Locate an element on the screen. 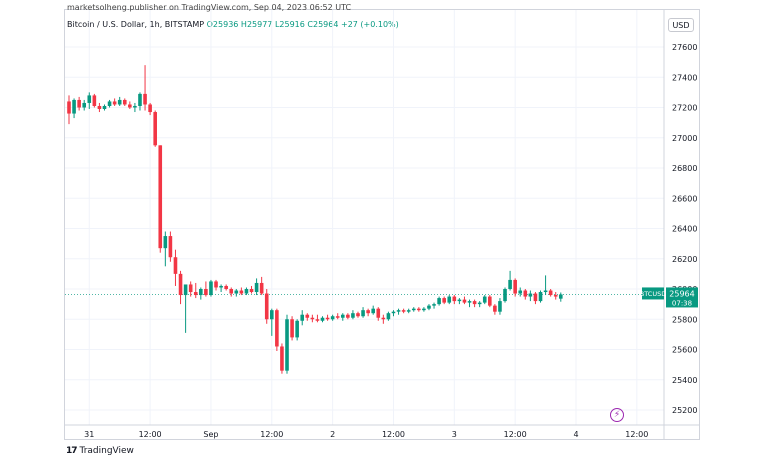 Image resolution: width=768 pixels, height=463 pixels. currency-button: USD is located at coordinates (681, 25).